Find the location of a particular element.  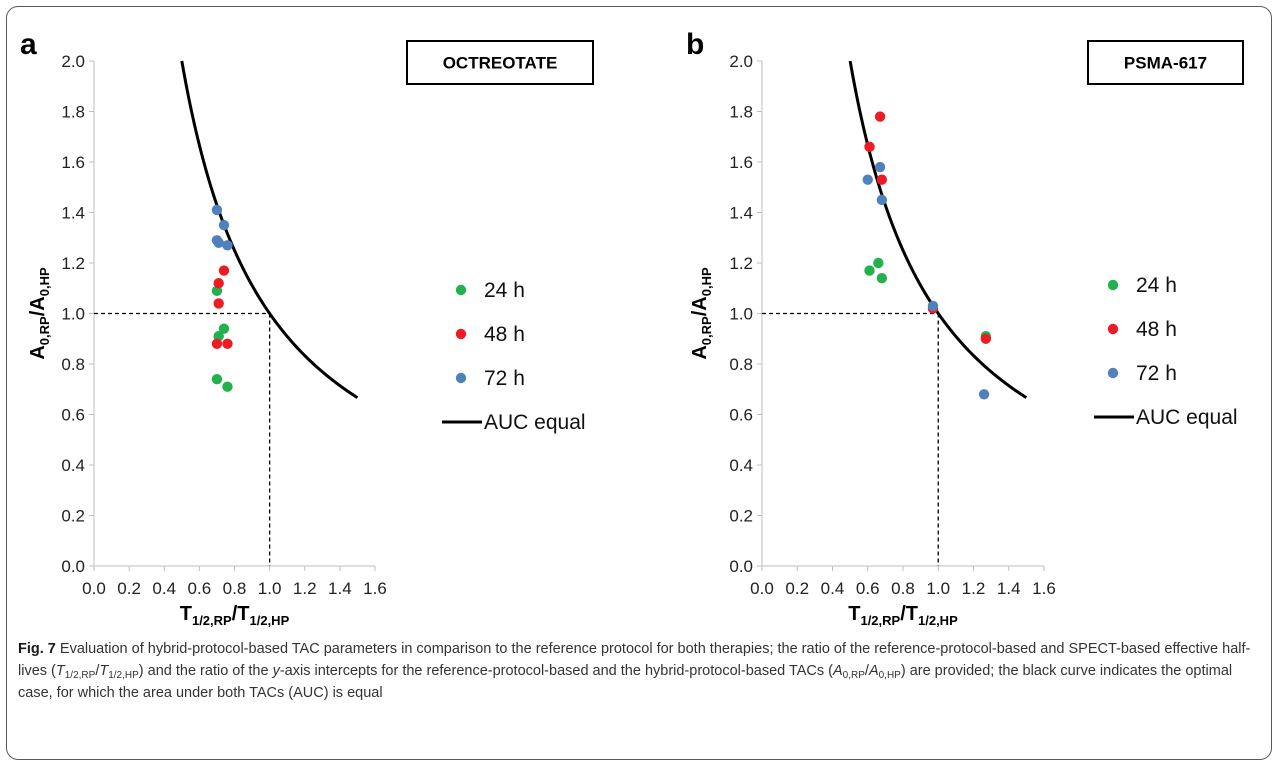

y-axis-label: A0,RP/A0,HP is located at coordinates (701, 313).